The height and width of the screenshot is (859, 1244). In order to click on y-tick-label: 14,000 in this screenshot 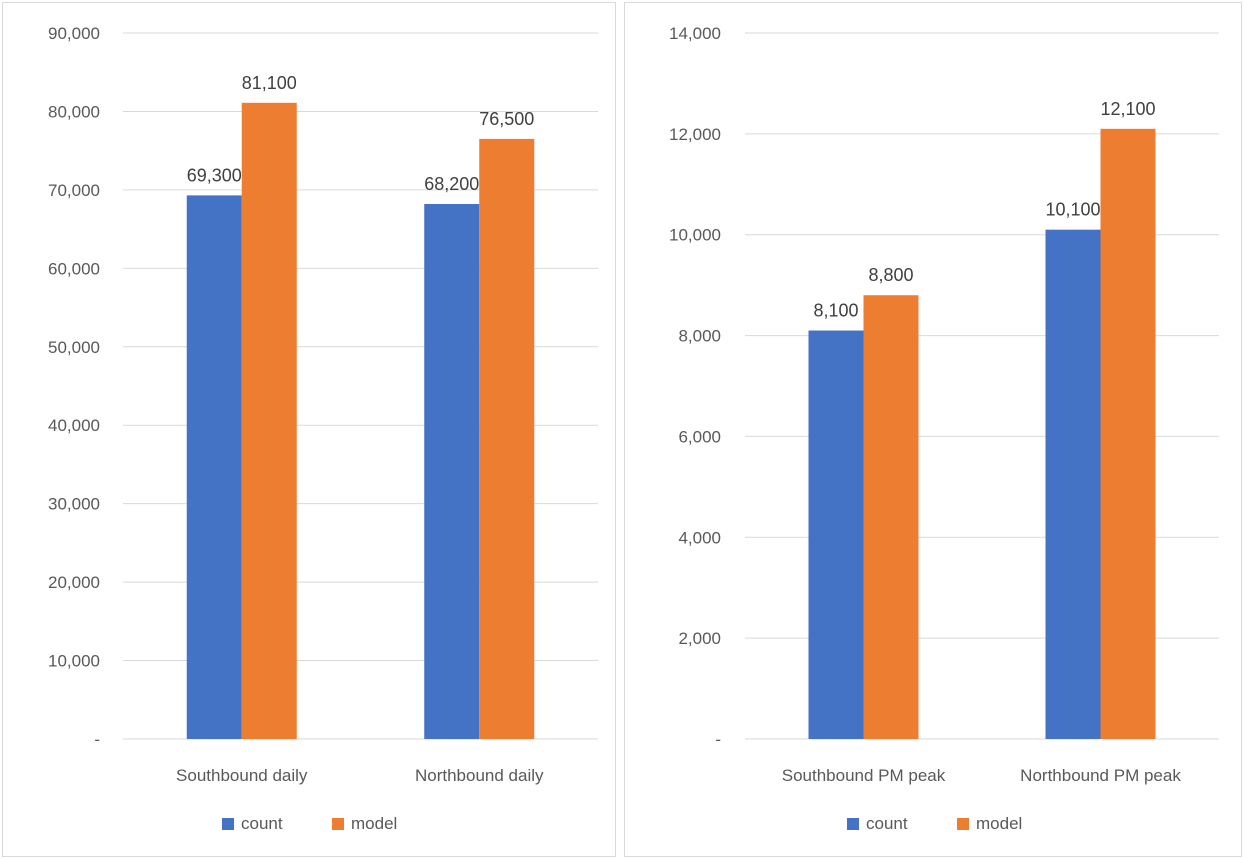, I will do `click(695, 33)`.